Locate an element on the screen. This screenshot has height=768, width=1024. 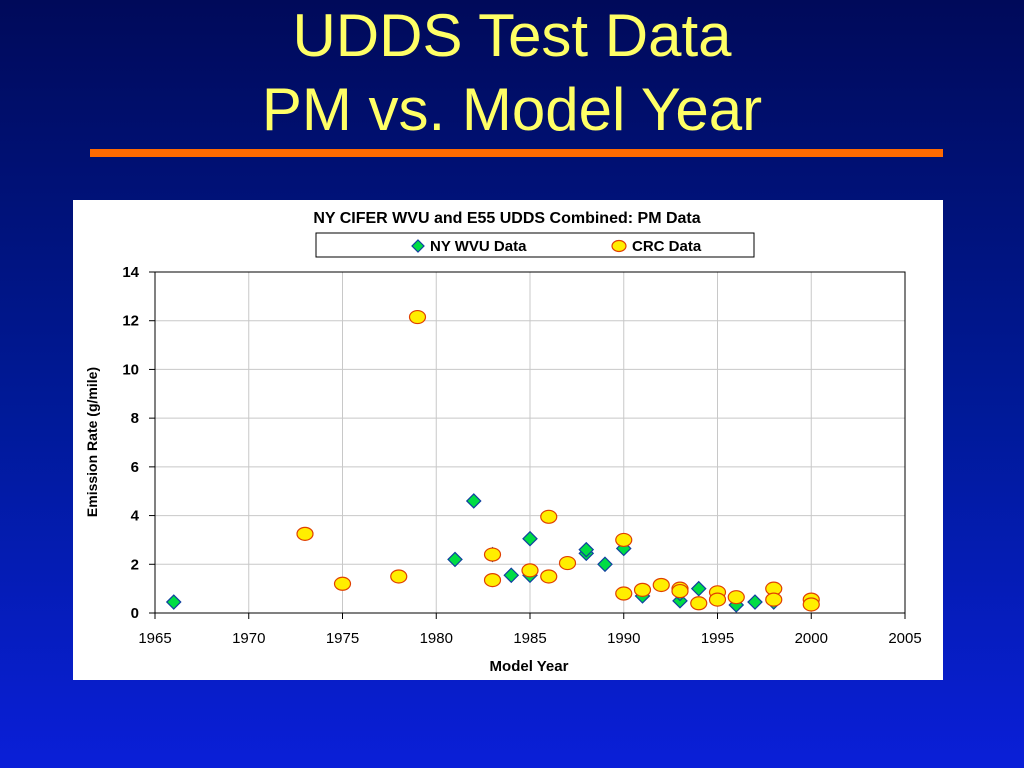
y-axis-label: Emission Rate (g/mile) is located at coordinates (92, 442).